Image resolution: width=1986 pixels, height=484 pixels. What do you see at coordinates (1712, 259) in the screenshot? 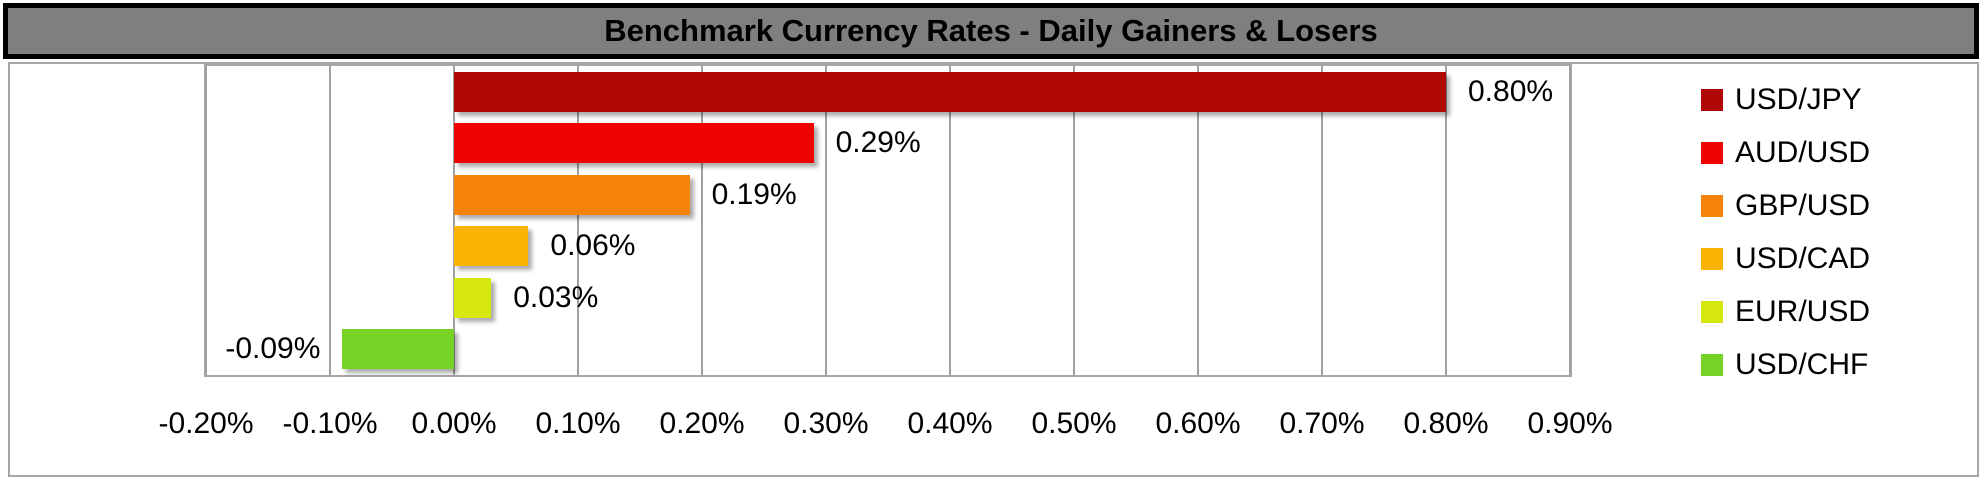
I see `legend-swatch-usd-cad` at bounding box center [1712, 259].